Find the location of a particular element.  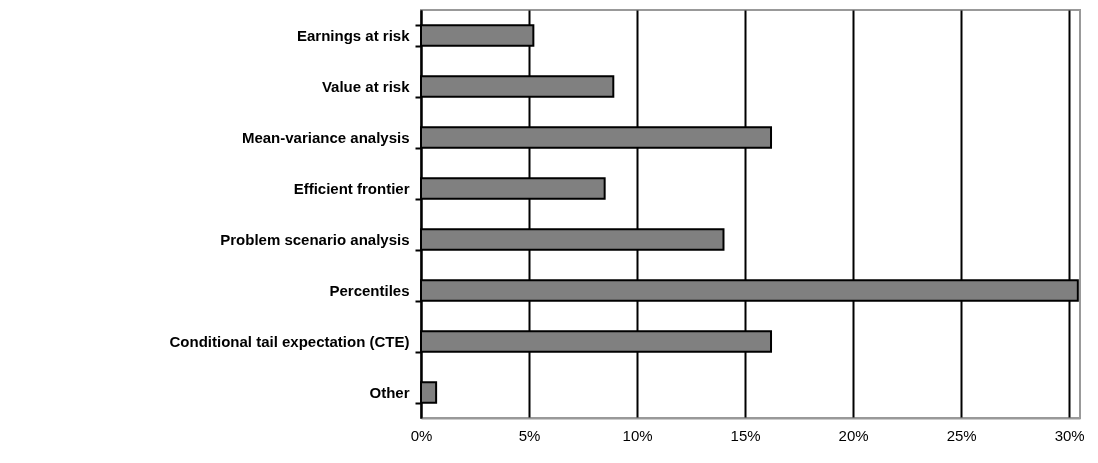

x-tick-label: 30% is located at coordinates (1069, 435).